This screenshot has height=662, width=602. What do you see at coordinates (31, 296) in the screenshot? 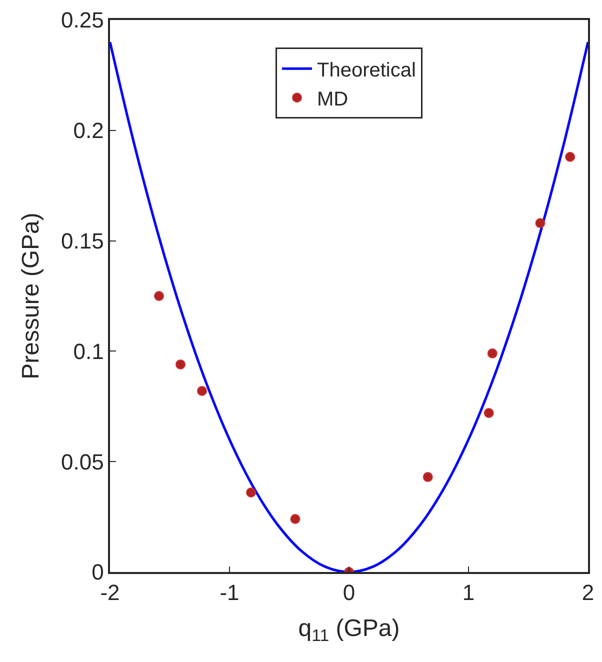
I see `y-axis-title: Pressure (GPa)` at bounding box center [31, 296].